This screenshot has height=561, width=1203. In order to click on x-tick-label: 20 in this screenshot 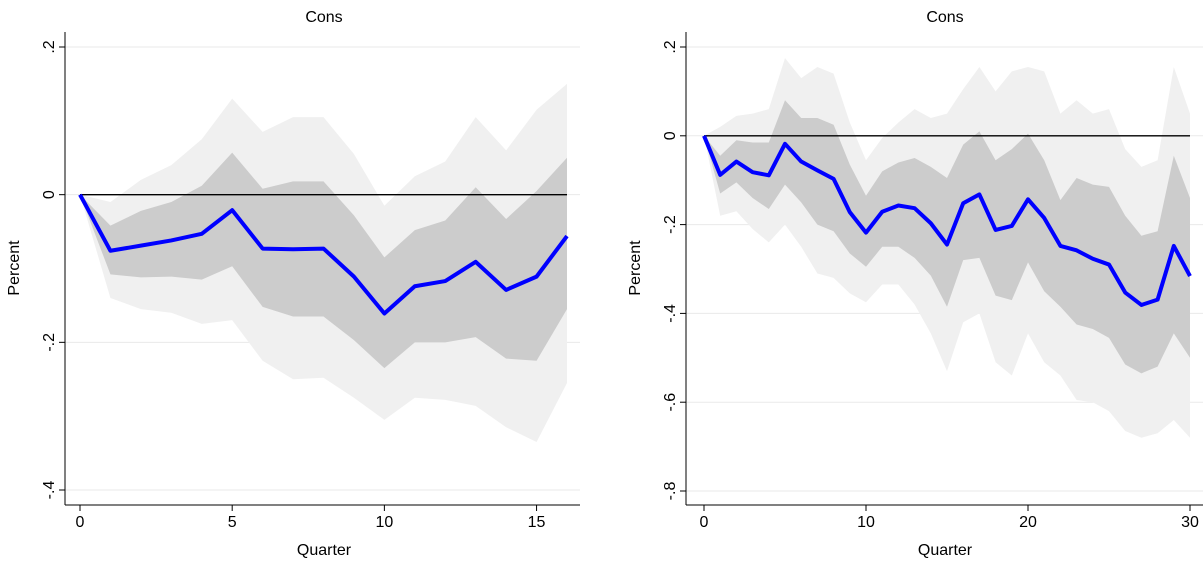, I will do `click(1028, 522)`.